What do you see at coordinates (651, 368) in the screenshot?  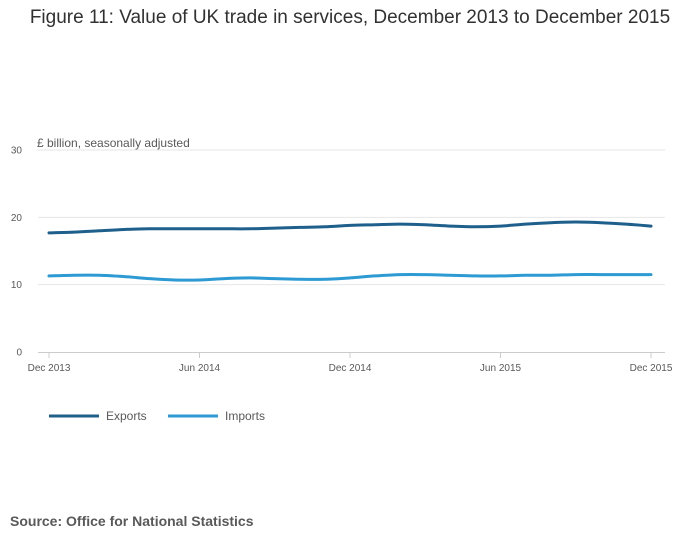 I see `x-tick-label: Dec 2015` at bounding box center [651, 368].